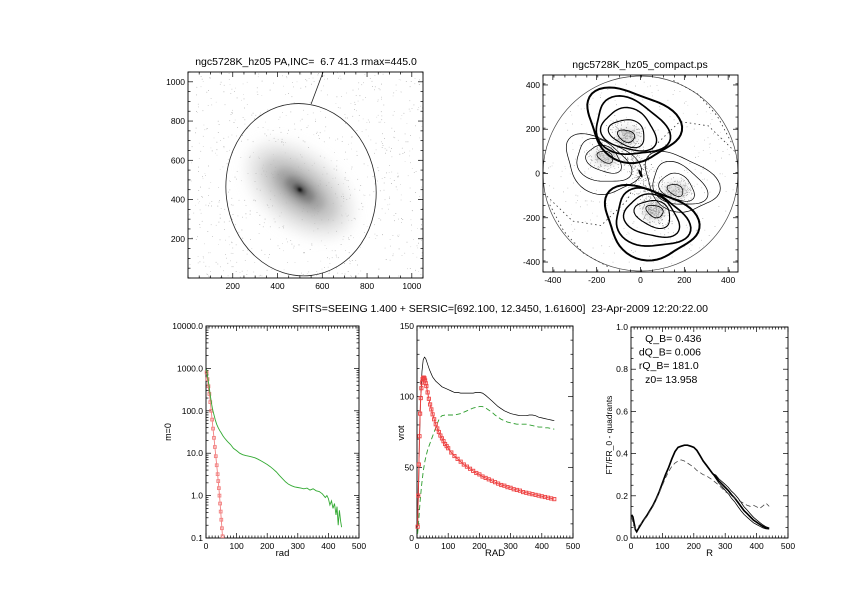  I want to click on panel-bm-series, so click(486, 445).